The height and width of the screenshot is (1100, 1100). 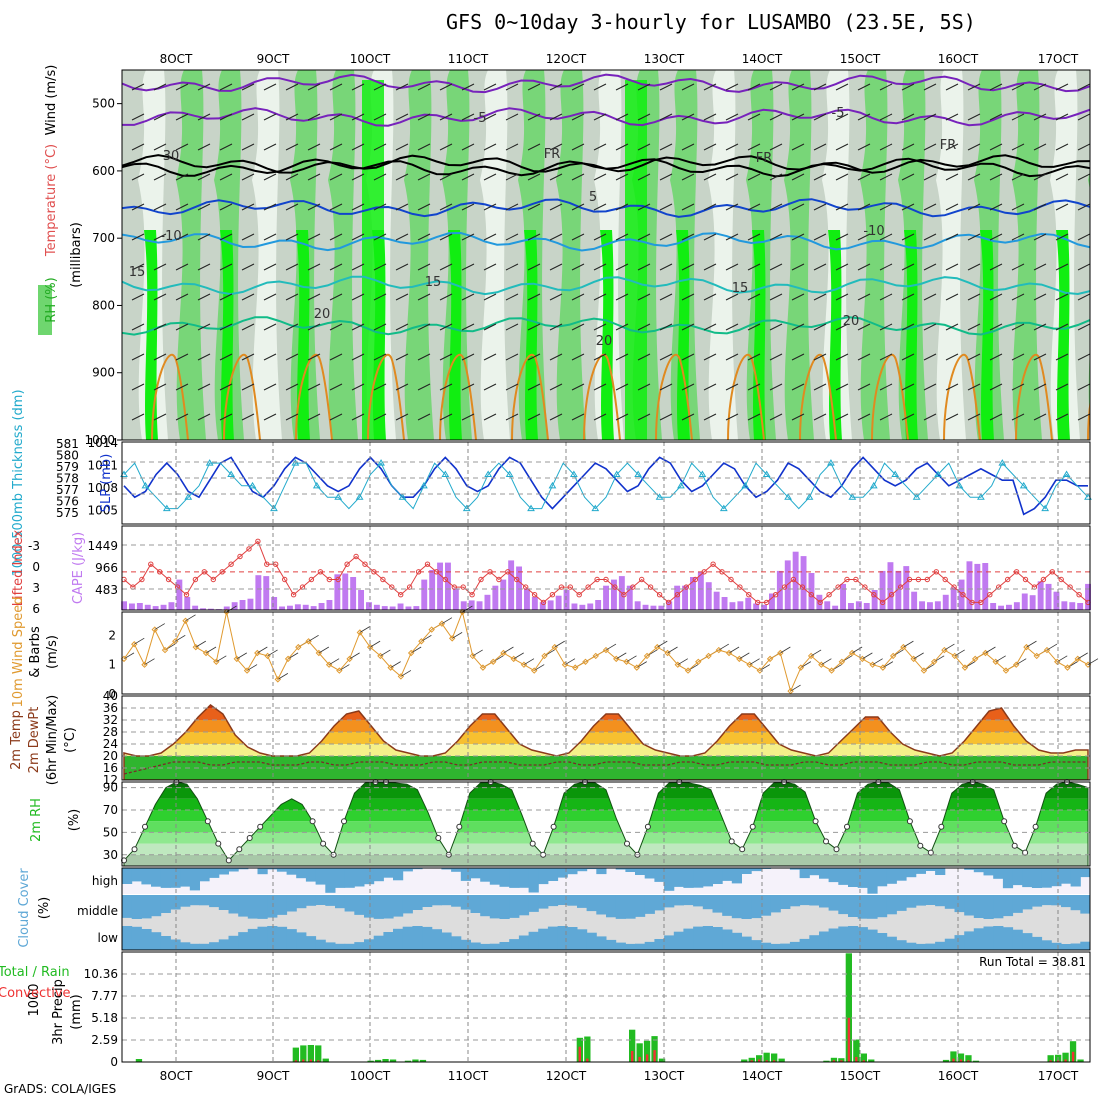 What do you see at coordinates (370, 1076) in the screenshot?
I see `day-label-bottom: 10OCT` at bounding box center [370, 1076].